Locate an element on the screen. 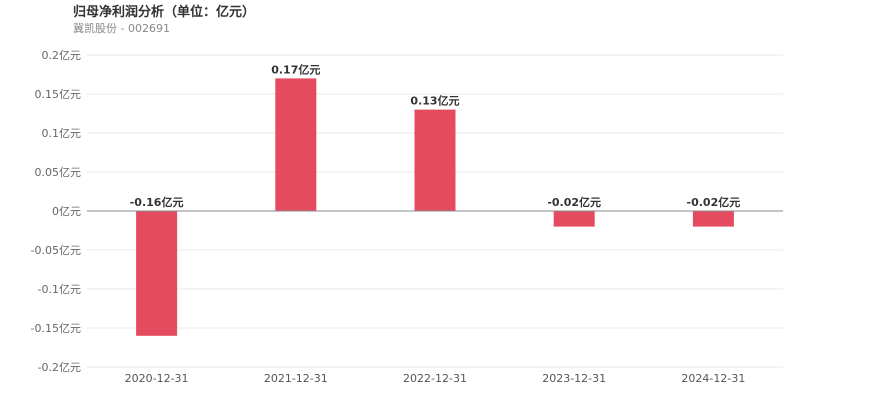 The height and width of the screenshot is (417, 870). y-tick-label: 0.1亿元 is located at coordinates (62, 133).